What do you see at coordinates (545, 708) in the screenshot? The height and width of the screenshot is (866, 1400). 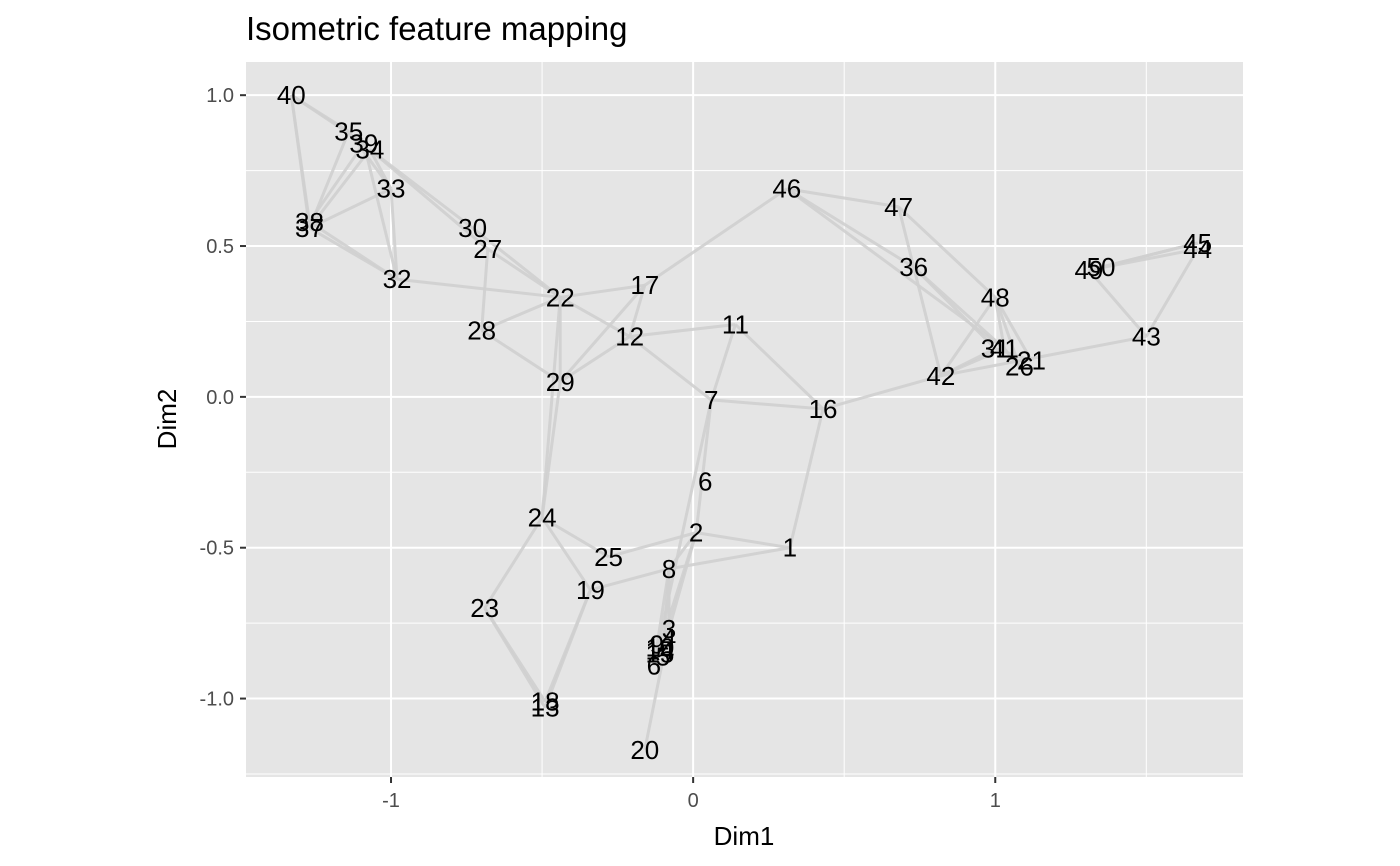 I see `point-label: 13` at bounding box center [545, 708].